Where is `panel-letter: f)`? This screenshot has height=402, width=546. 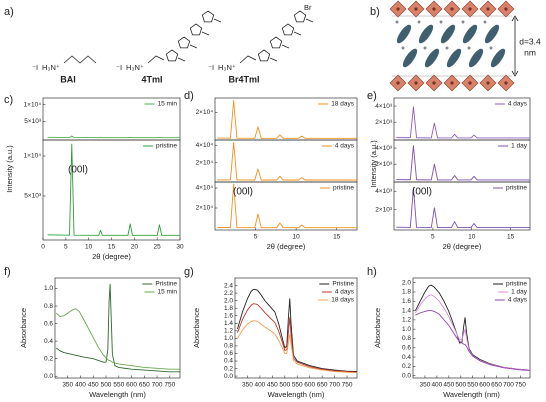 panel-letter: f) is located at coordinates (7, 272).